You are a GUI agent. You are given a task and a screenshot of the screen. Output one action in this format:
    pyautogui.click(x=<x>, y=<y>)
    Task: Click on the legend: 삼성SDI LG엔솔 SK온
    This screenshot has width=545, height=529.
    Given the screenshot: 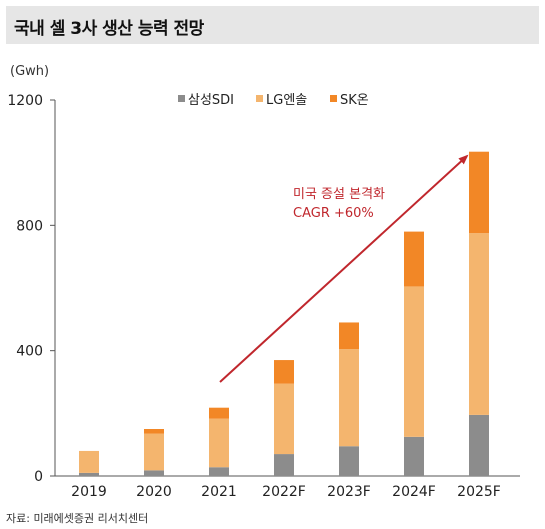 What is the action you would take?
    pyautogui.click(x=273, y=100)
    